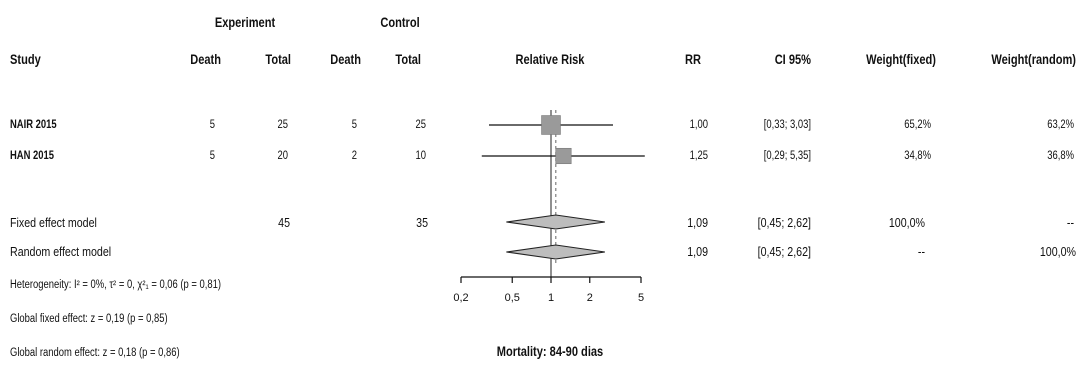 The image size is (1078, 365). What do you see at coordinates (354, 125) in the screenshot?
I see `ctl-death: 5` at bounding box center [354, 125].